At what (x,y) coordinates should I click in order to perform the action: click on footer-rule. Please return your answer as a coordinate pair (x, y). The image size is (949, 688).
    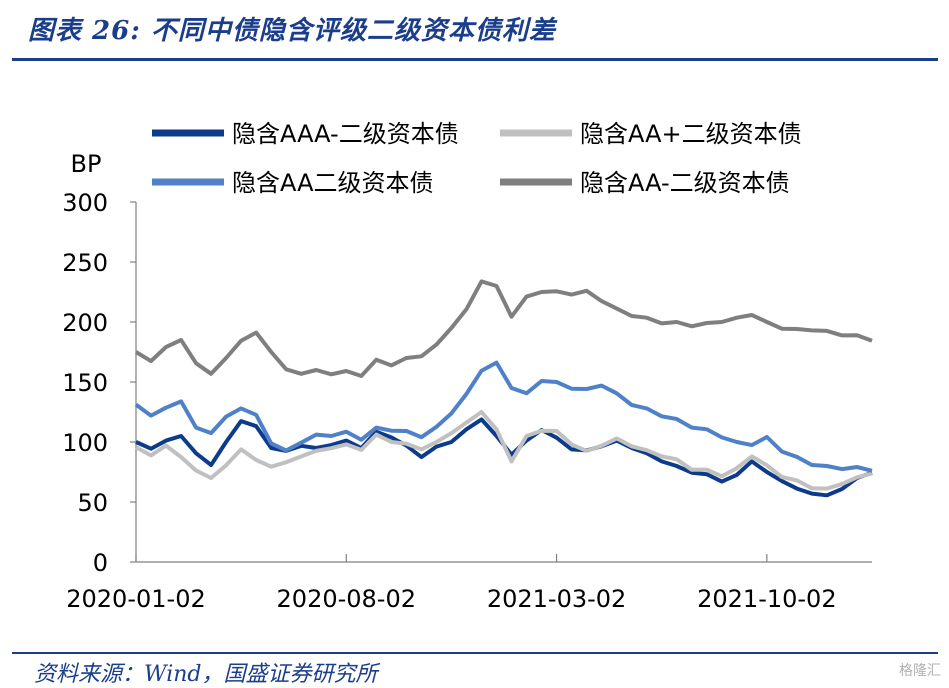
    Looking at the image, I should click on (475, 653).